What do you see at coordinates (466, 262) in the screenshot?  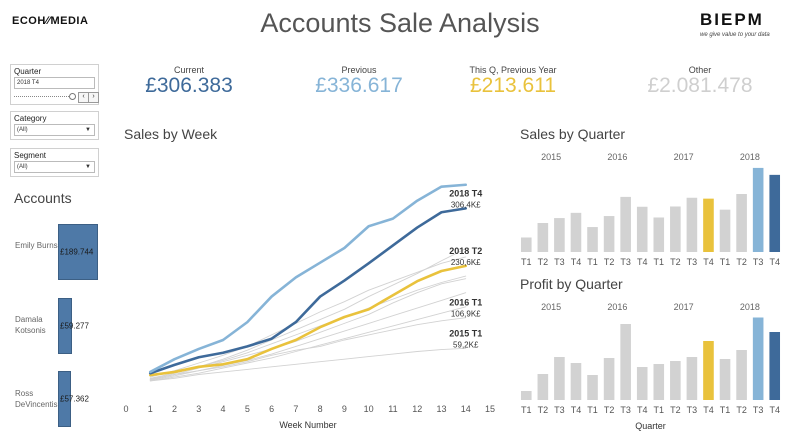 I see `annotation-value: 230,6K£` at bounding box center [466, 262].